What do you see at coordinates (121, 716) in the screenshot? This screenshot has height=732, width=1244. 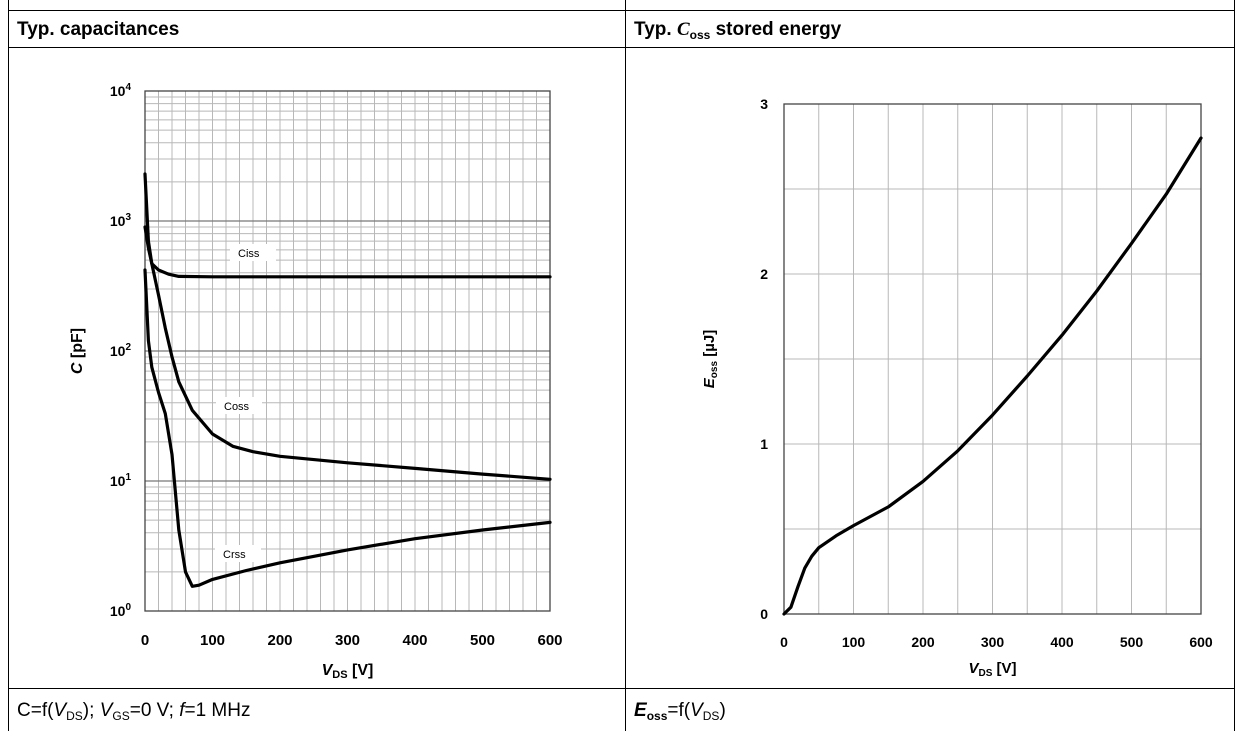 I see `caption-gs-subscript: GS` at bounding box center [121, 716].